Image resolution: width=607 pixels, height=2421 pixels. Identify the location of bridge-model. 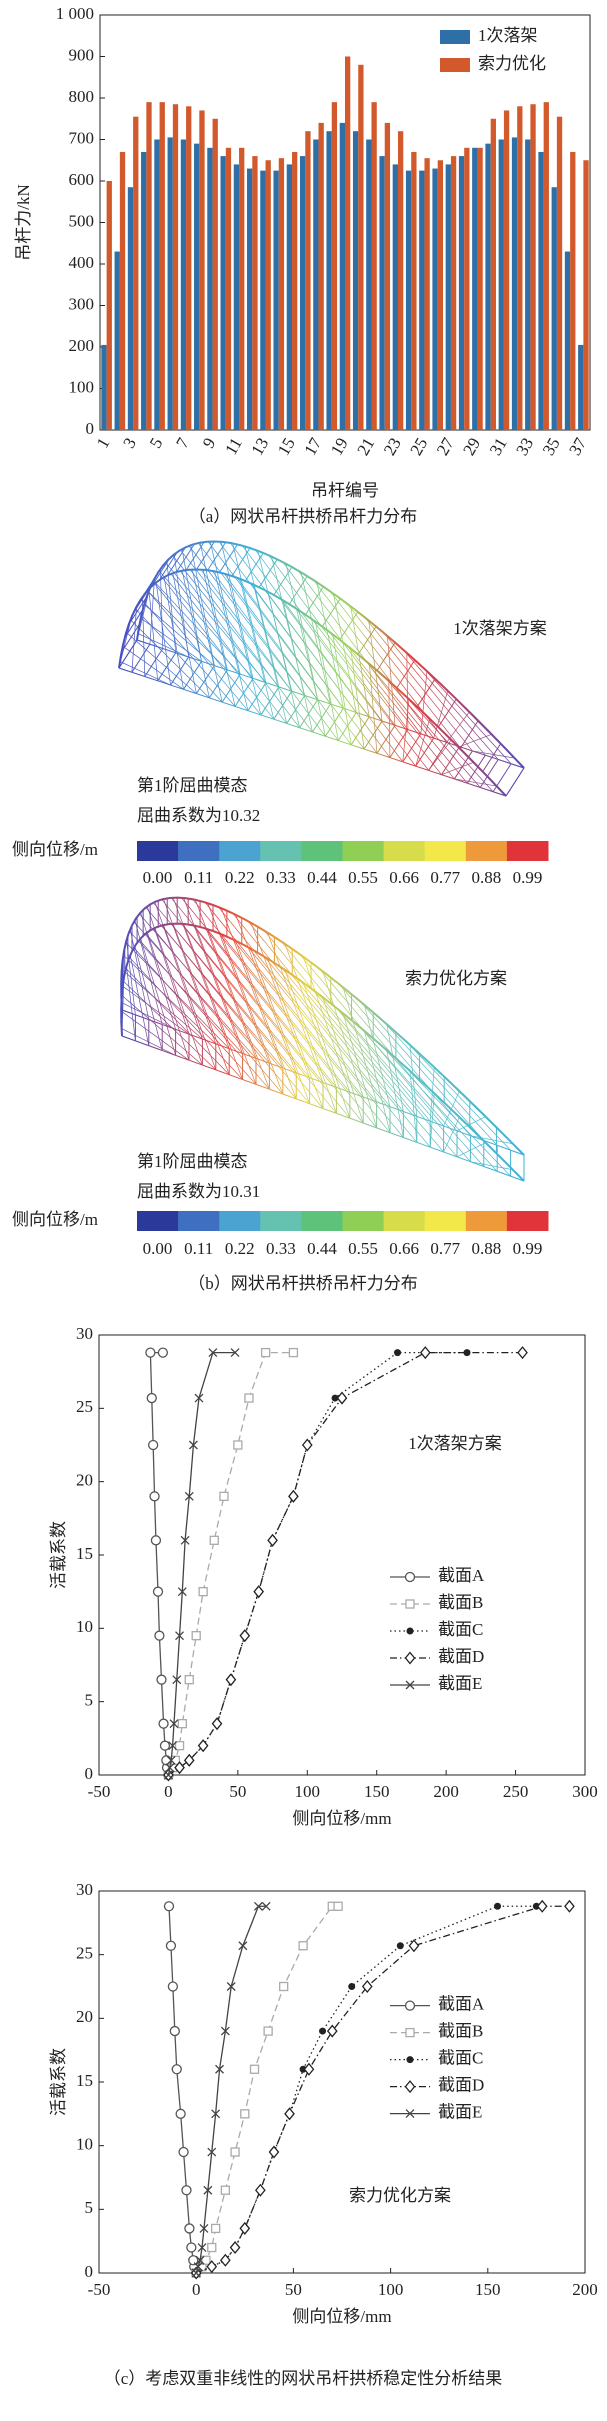
(322, 1039).